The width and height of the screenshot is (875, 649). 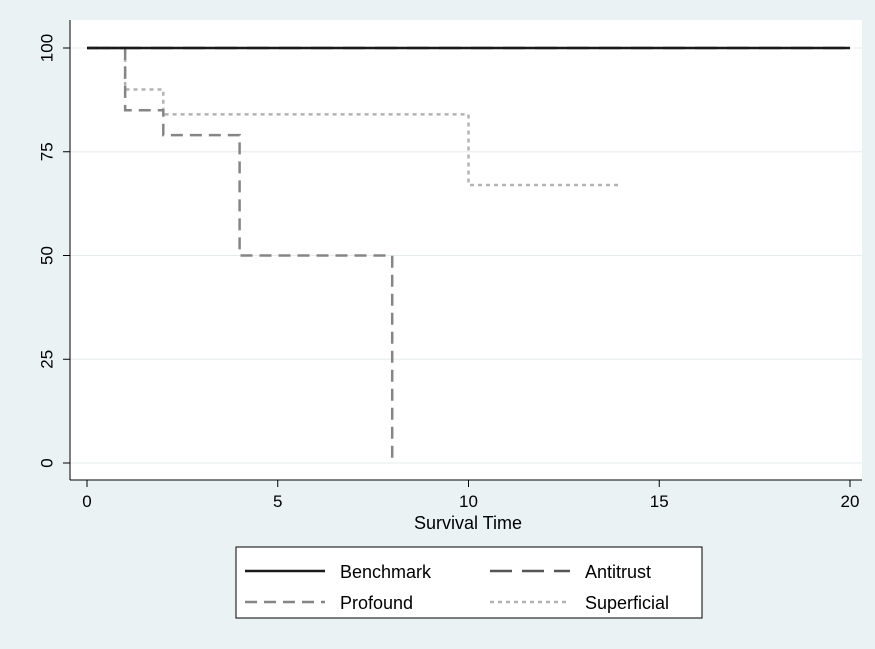 What do you see at coordinates (46, 151) in the screenshot?
I see `y-tick-label: 75` at bounding box center [46, 151].